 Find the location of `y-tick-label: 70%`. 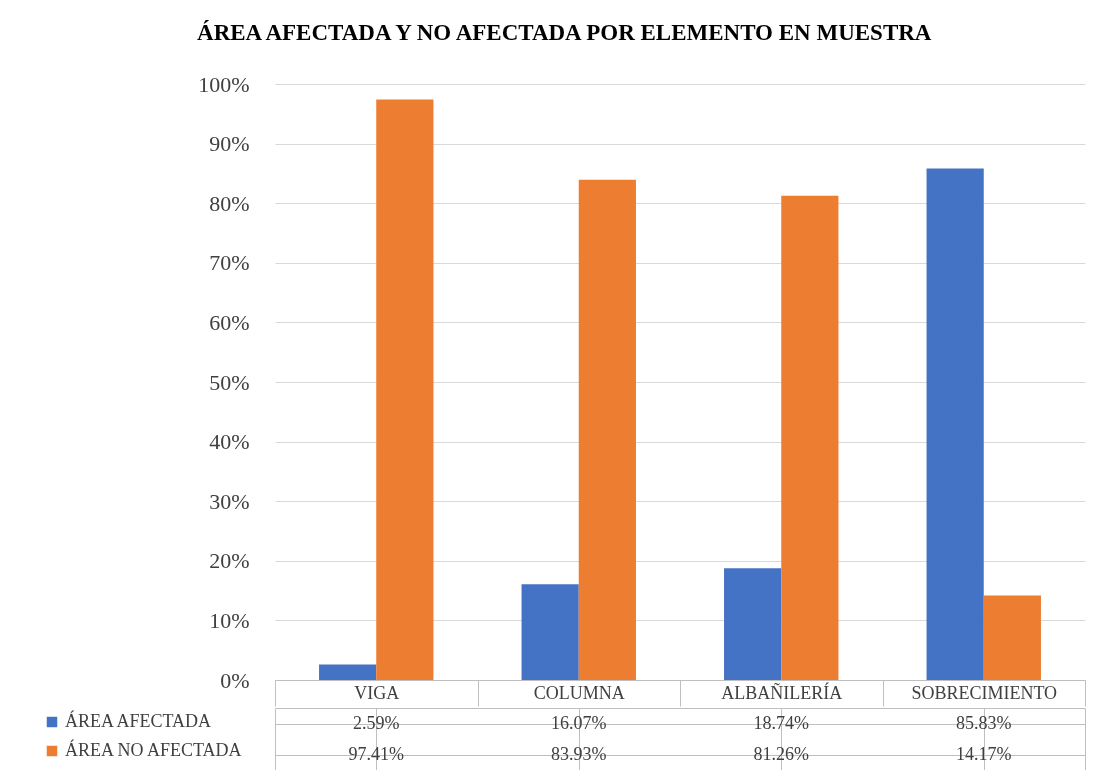

y-tick-label: 70% is located at coordinates (229, 263).